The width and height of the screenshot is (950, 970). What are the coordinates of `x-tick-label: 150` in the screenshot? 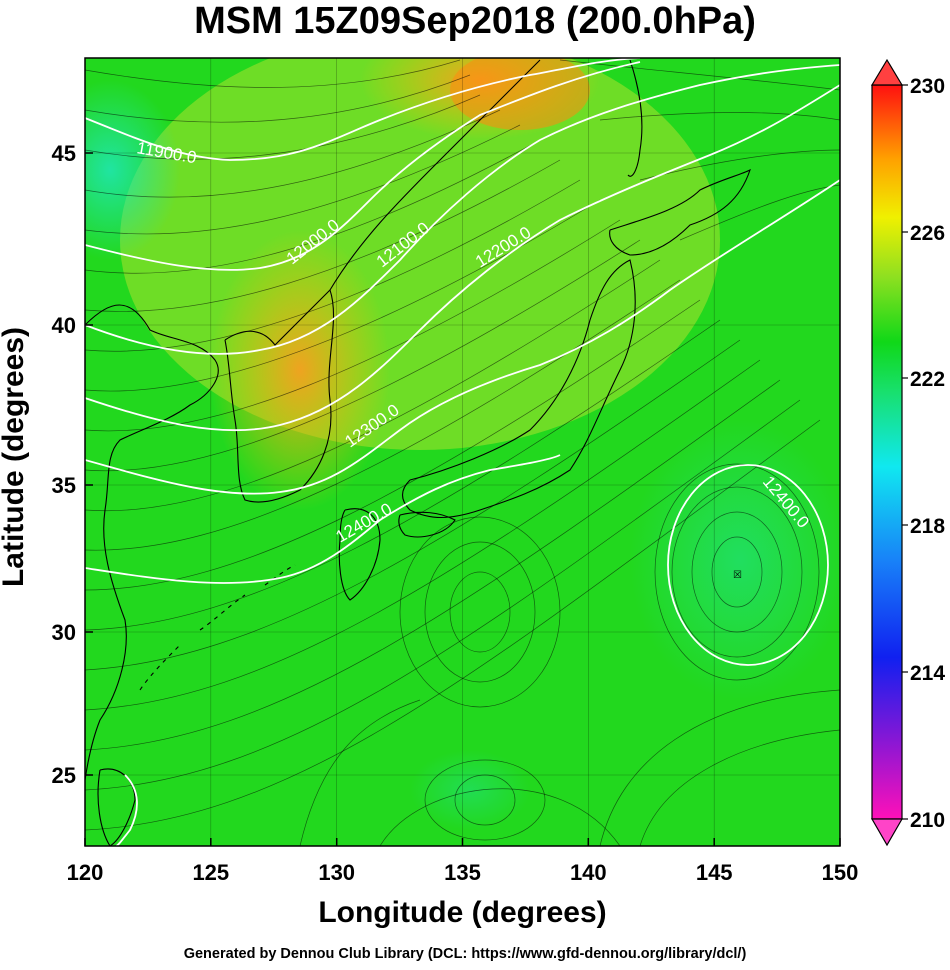 It's located at (840, 872).